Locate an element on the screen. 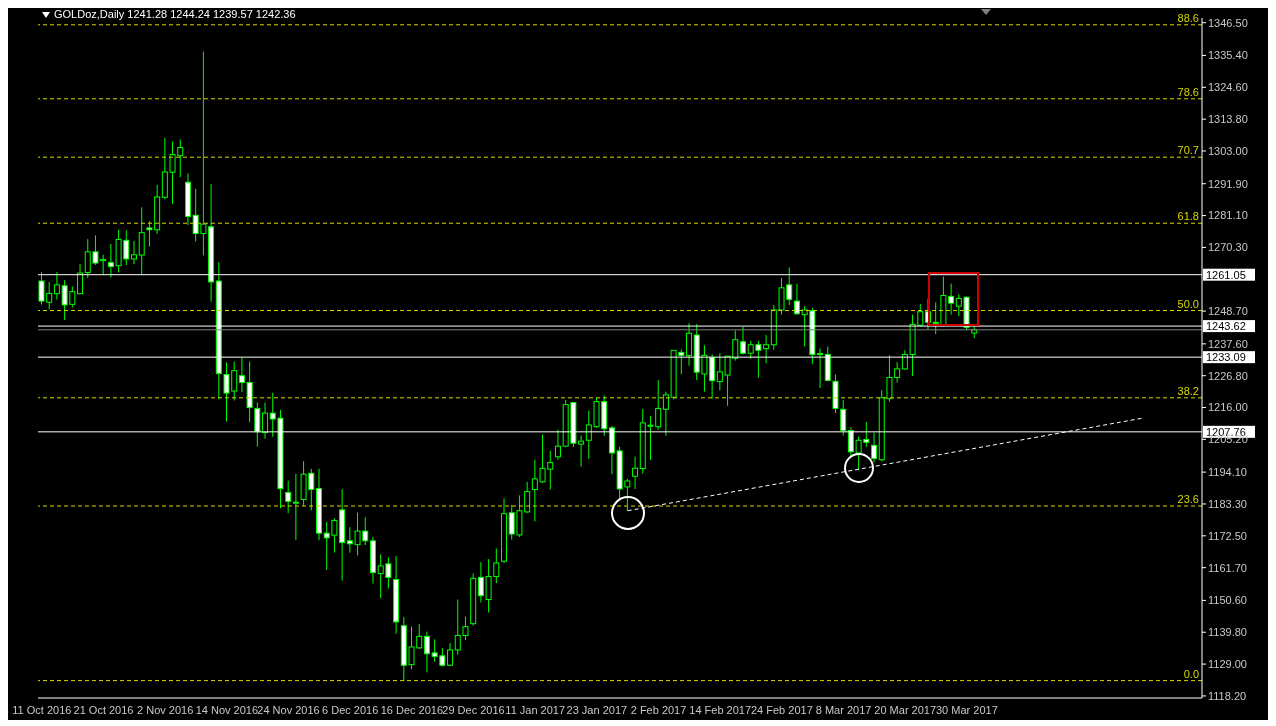 The image size is (1276, 726). annotation: 61.8 is located at coordinates (1188, 216).